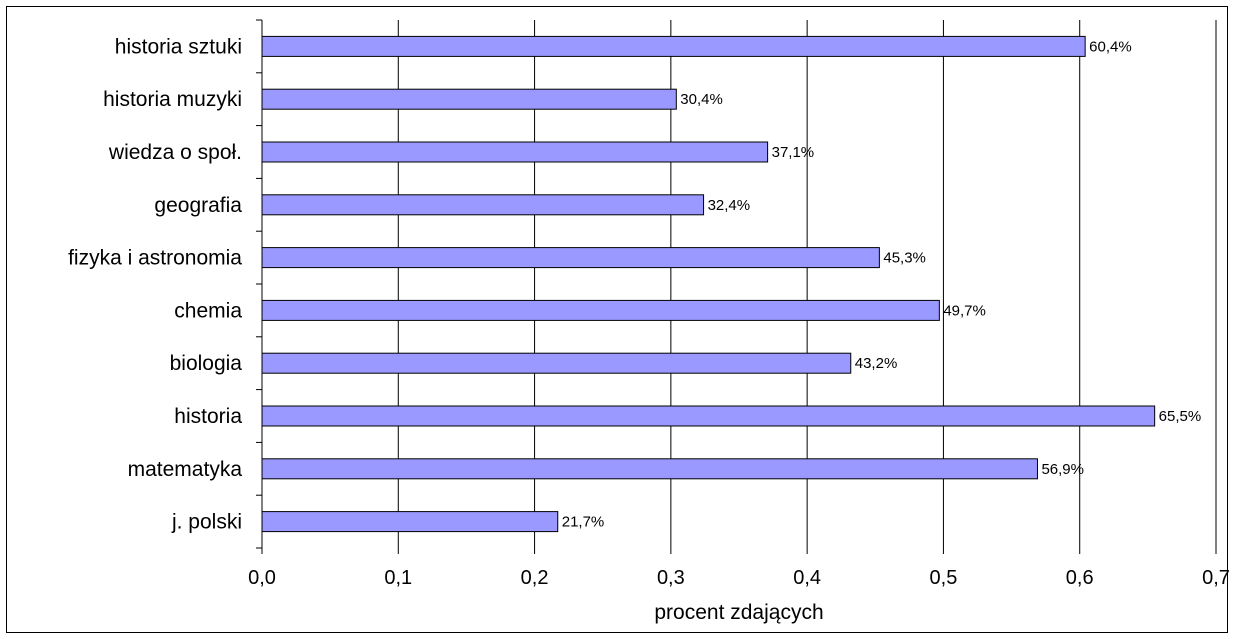 The height and width of the screenshot is (639, 1234). I want to click on category-label: fizyka i astronomia, so click(155, 258).